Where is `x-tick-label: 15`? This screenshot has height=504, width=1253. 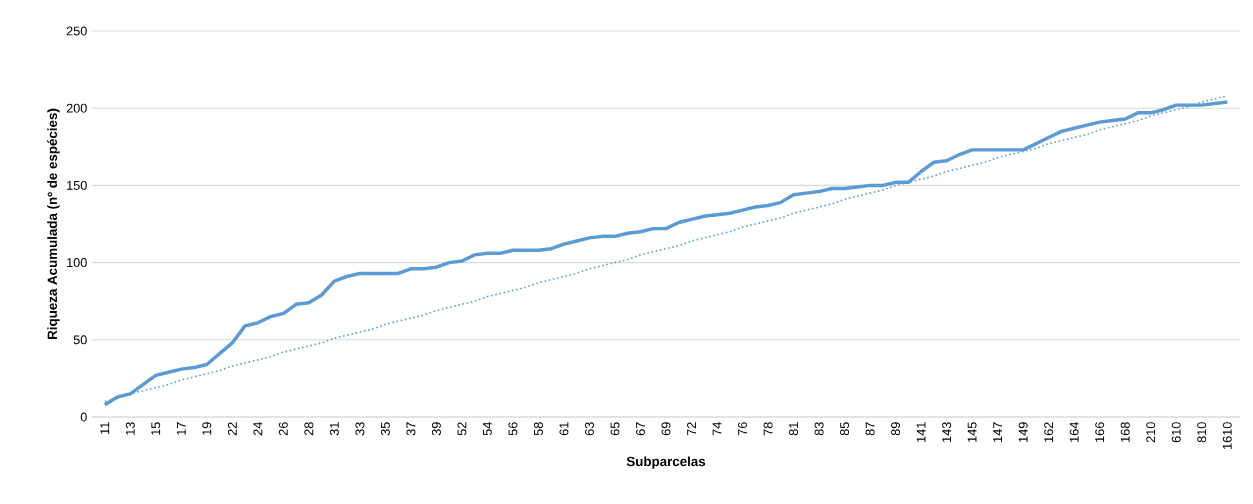
x-tick-label: 15 is located at coordinates (156, 428).